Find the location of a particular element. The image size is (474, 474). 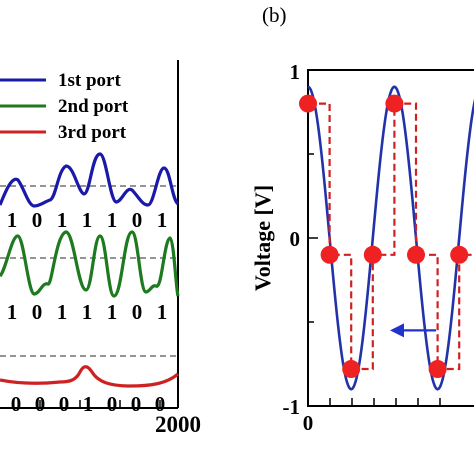

legend: 1st port 2nd port 3rd port is located at coordinates (64, 106).